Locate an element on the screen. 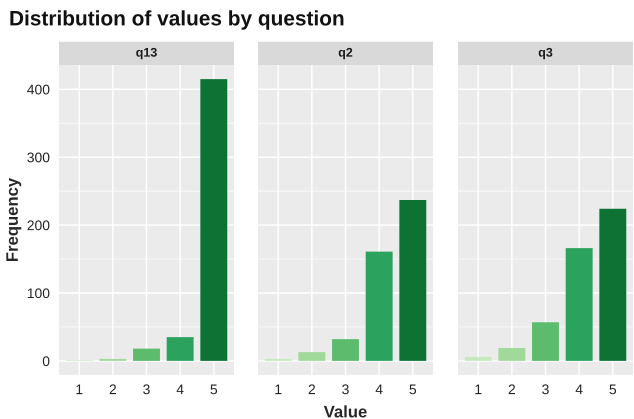 This screenshot has width=634, height=419. chart-title: Distribution of values by question is located at coordinates (177, 20).